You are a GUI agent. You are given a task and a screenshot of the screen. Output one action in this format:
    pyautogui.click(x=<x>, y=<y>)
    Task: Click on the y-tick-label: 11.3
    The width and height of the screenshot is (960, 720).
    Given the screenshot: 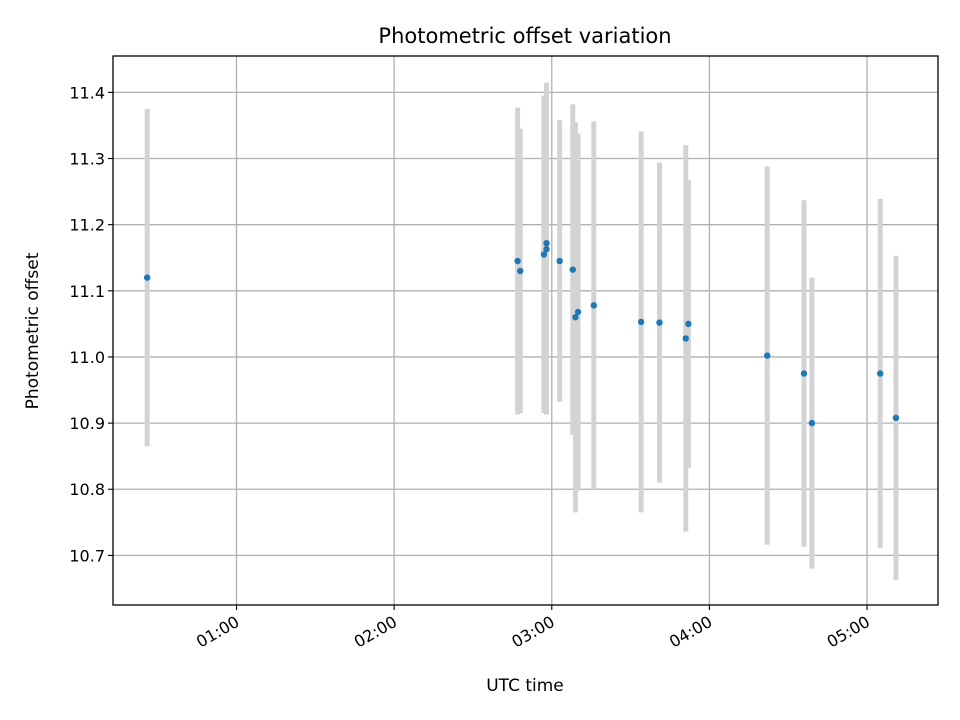 What is the action you would take?
    pyautogui.click(x=87, y=159)
    